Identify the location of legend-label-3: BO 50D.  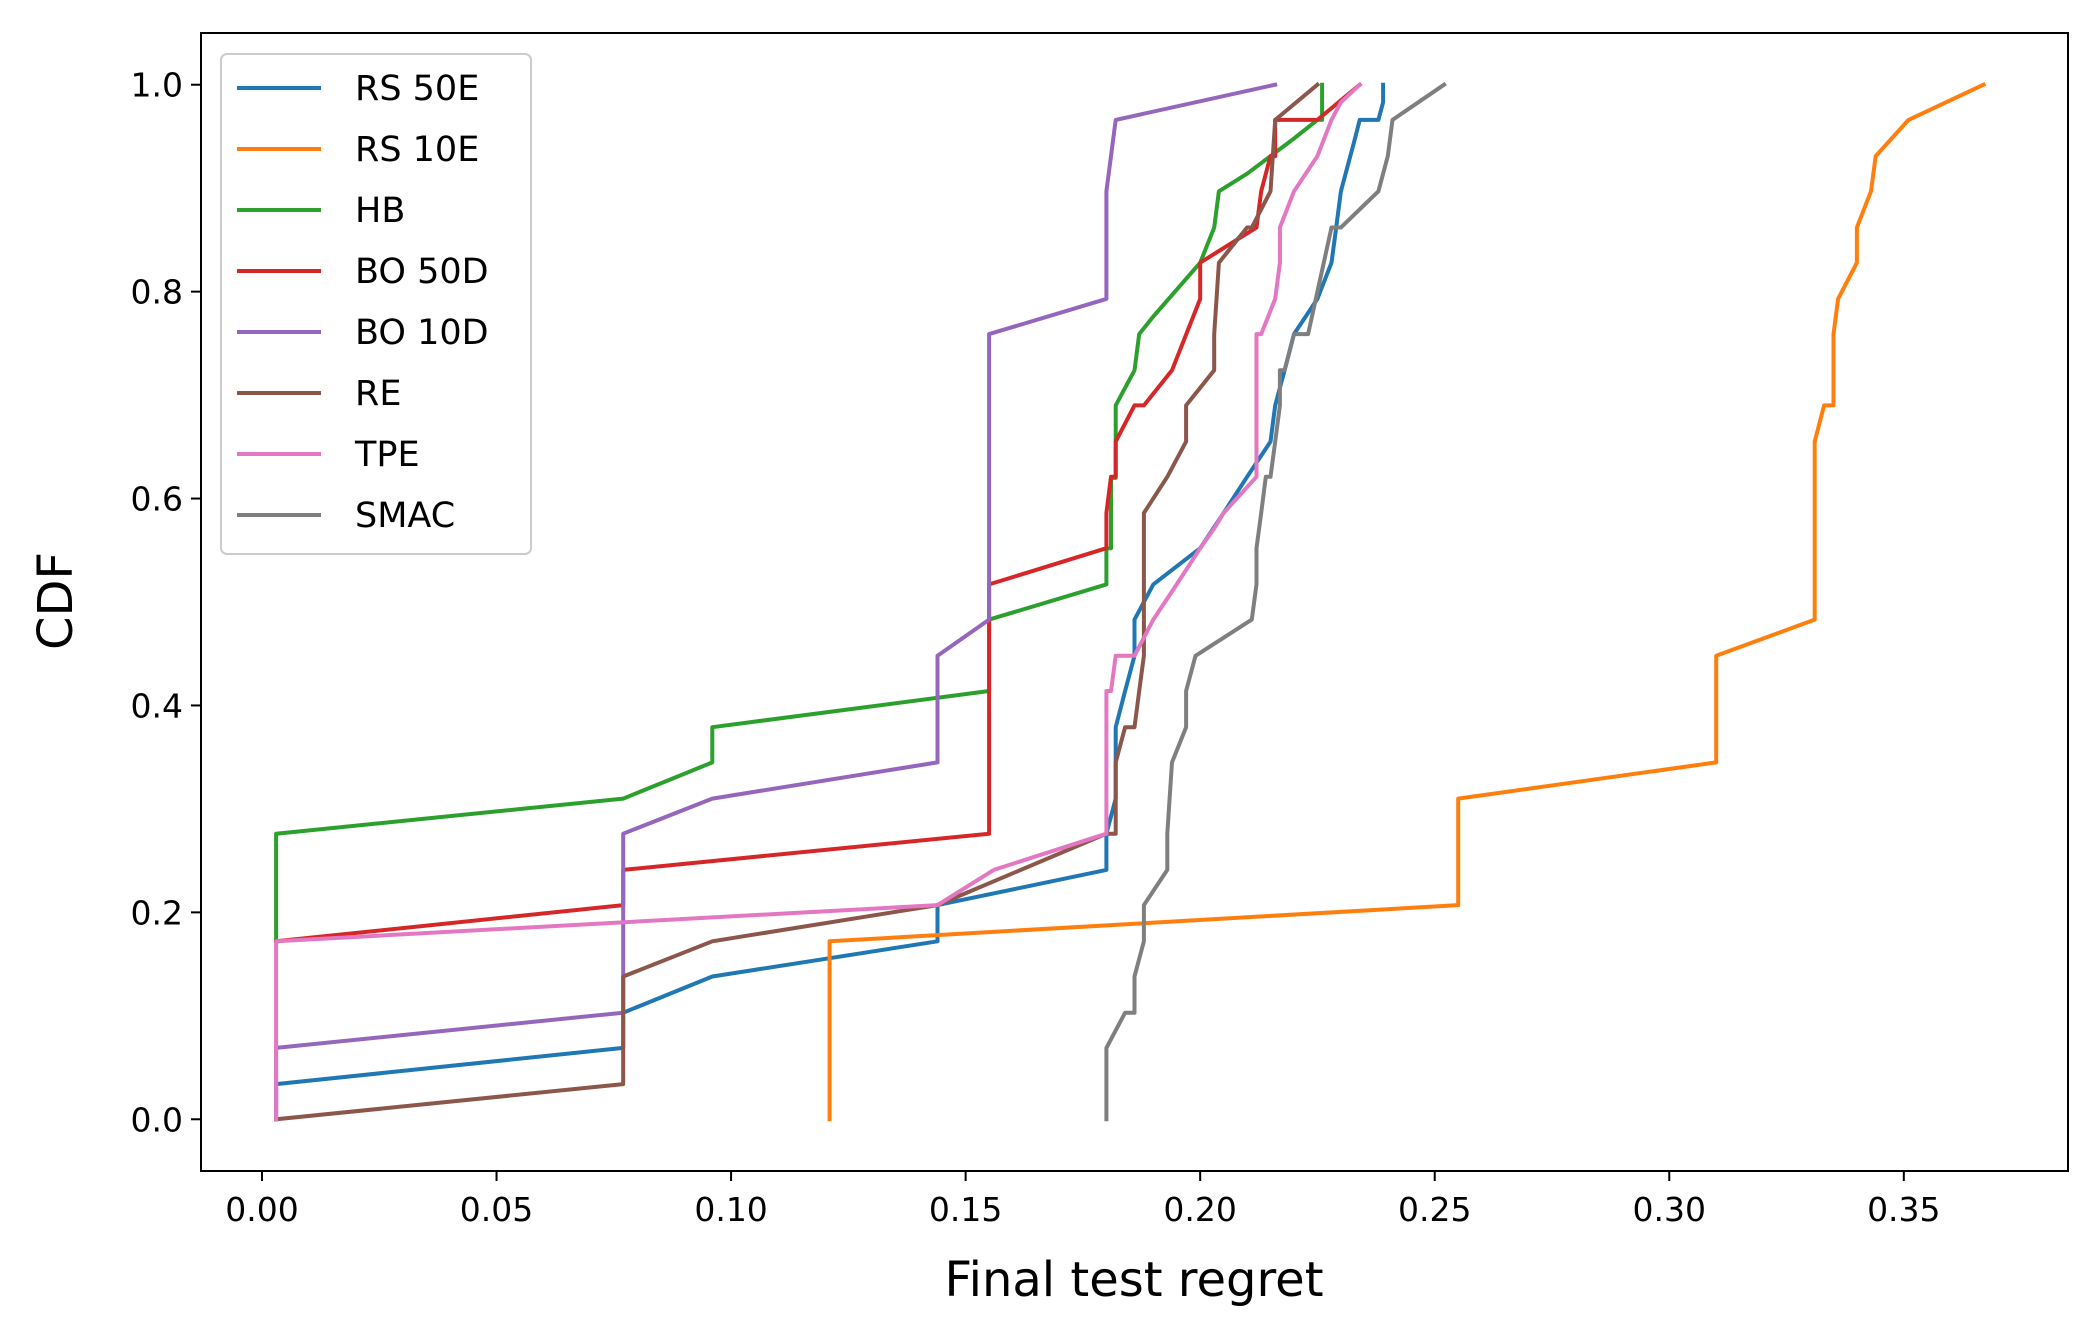
(422, 272).